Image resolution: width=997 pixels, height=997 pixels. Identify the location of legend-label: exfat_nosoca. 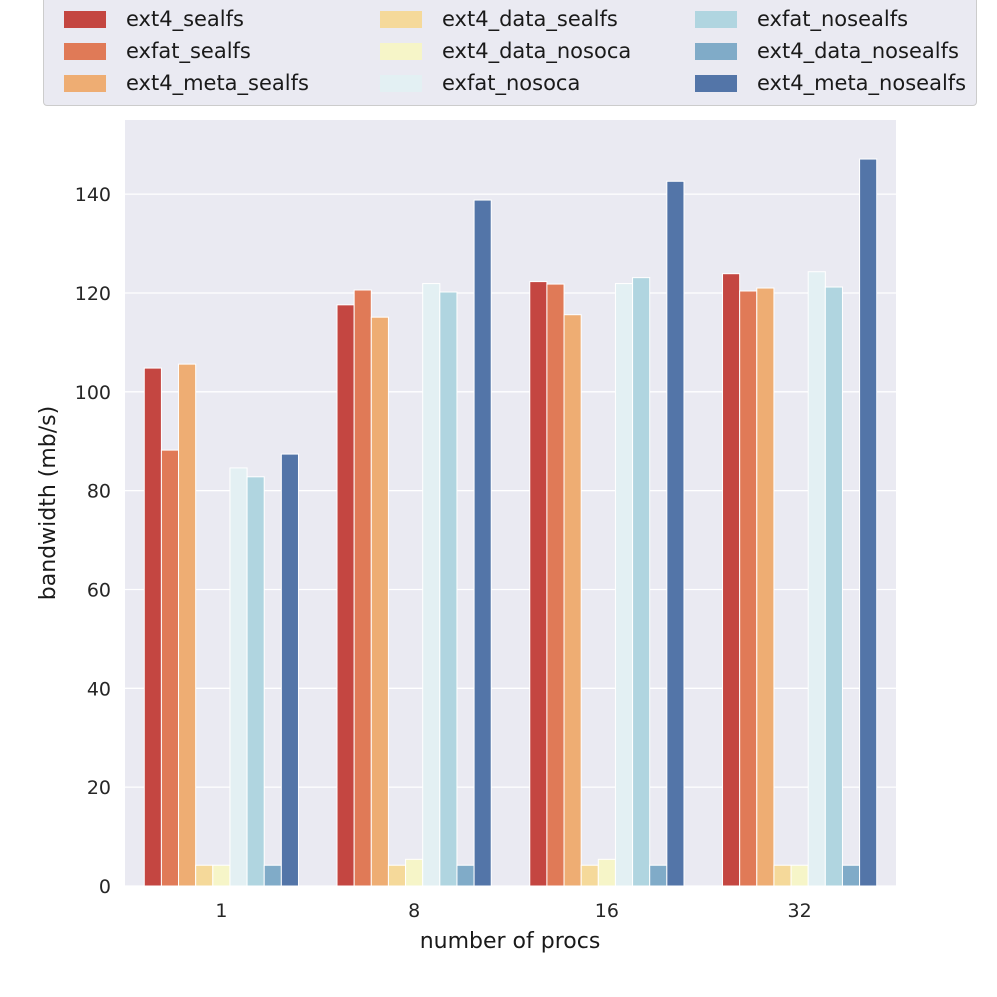
(511, 83).